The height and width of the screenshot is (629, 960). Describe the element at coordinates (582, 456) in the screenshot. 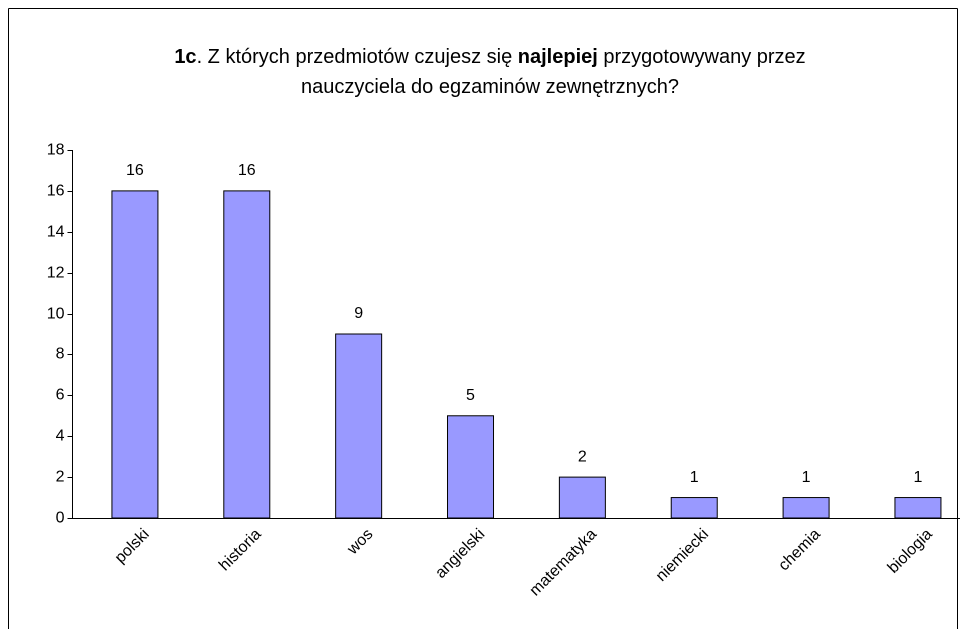

I see `value-label: 2` at that location.